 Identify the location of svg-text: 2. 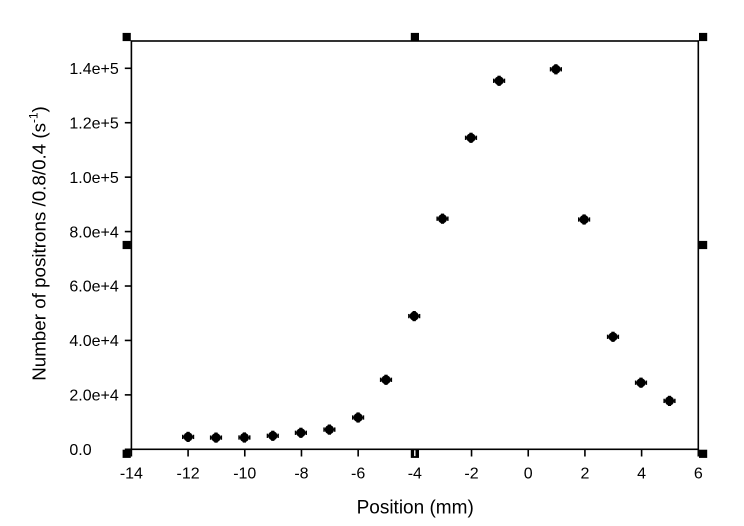
(584, 473).